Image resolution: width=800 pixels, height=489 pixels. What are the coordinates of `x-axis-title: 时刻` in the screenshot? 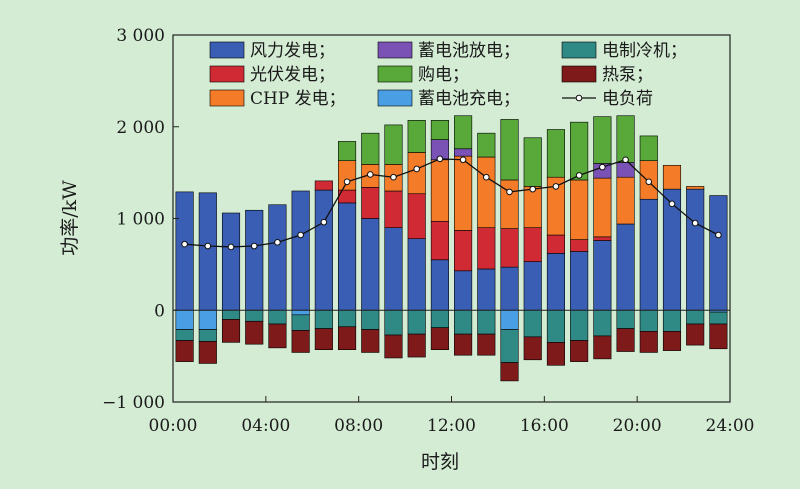 It's located at (440, 462).